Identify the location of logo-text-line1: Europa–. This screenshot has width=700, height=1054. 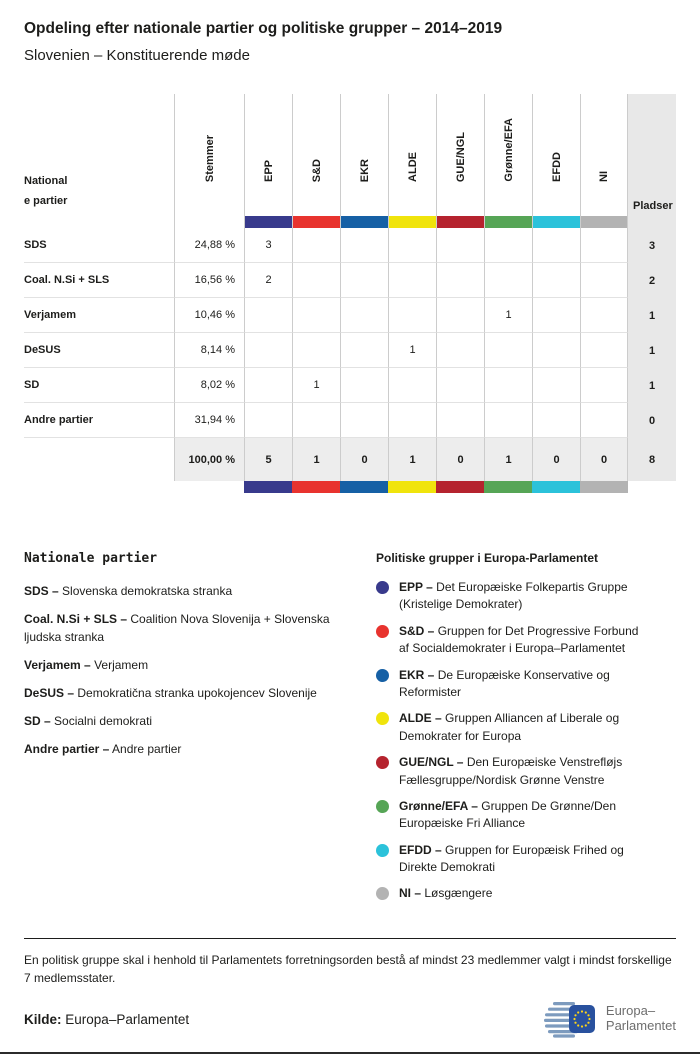
(630, 1011).